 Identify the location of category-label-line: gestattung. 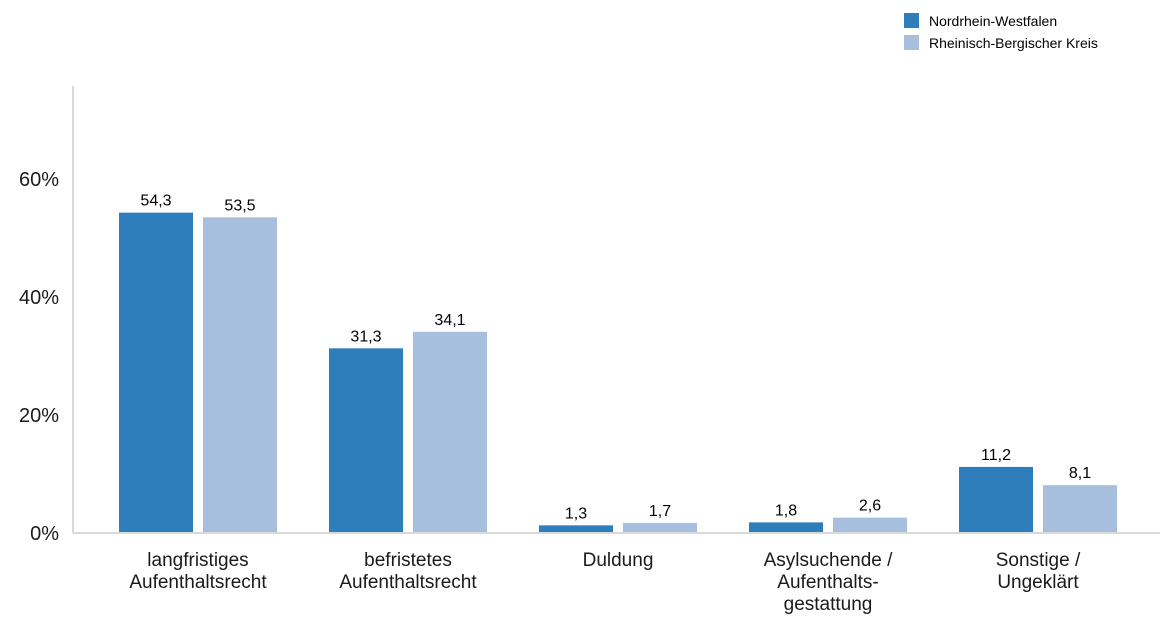
(828, 604).